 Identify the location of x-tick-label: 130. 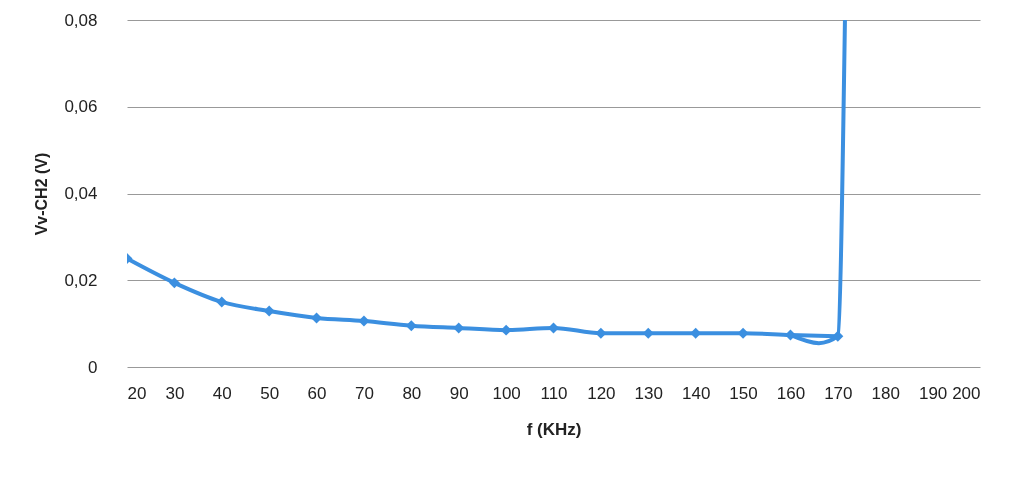
(648, 393).